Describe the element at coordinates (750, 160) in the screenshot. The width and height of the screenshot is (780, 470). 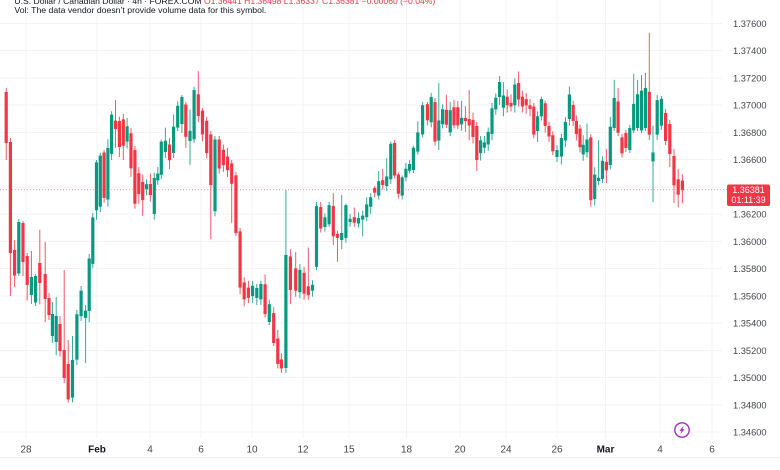
I see `svg-text: 1.36600` at that location.